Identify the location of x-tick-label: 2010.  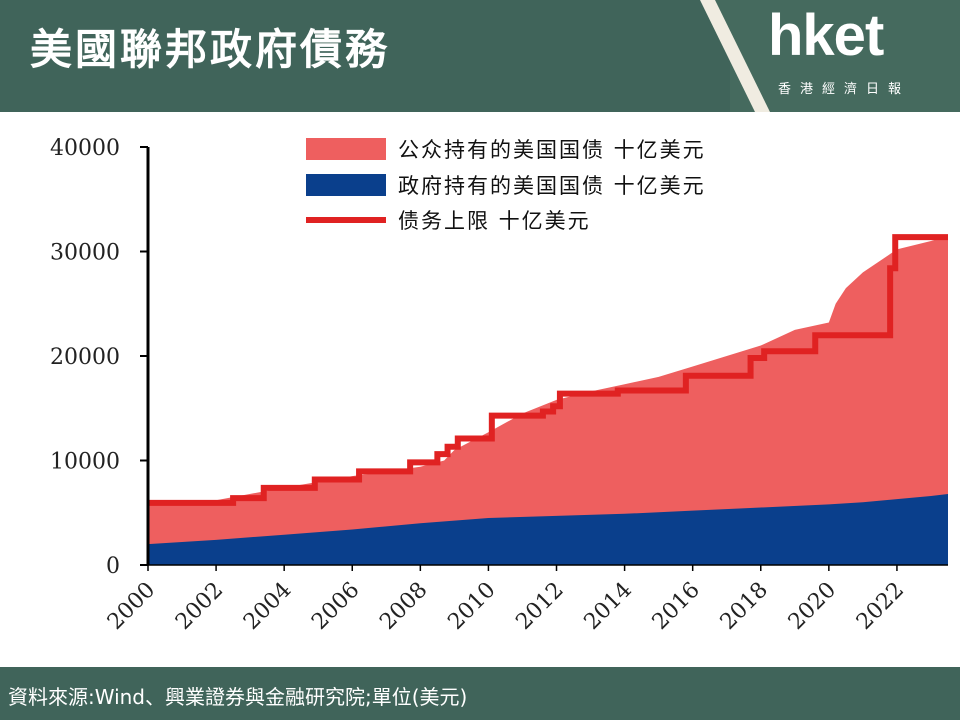
(471, 606).